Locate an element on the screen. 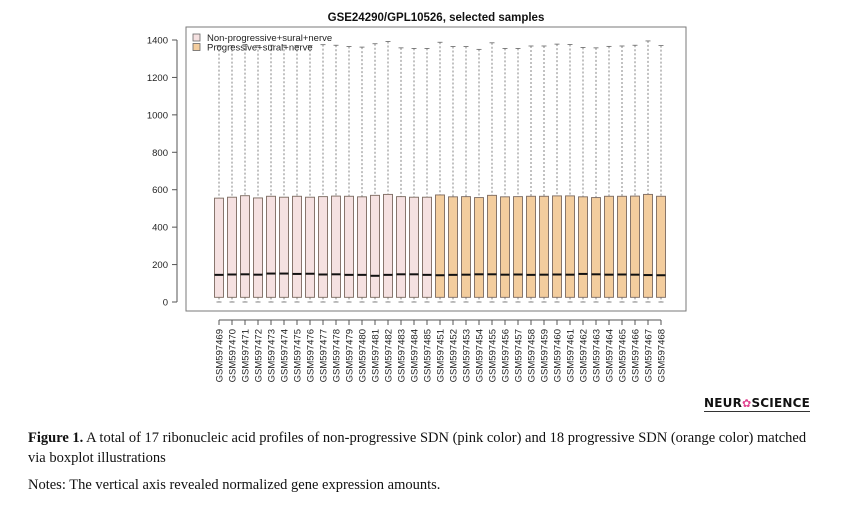  legend-label: Progressive+sural+nerve is located at coordinates (260, 48).